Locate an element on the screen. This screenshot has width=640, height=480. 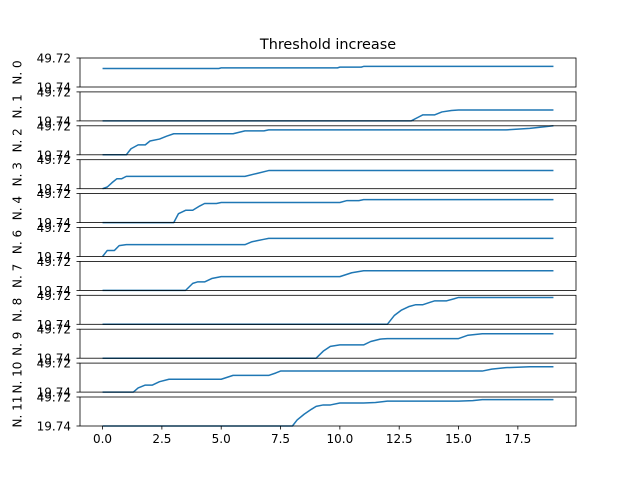
y-axis-label: N. 3 is located at coordinates (18, 174).